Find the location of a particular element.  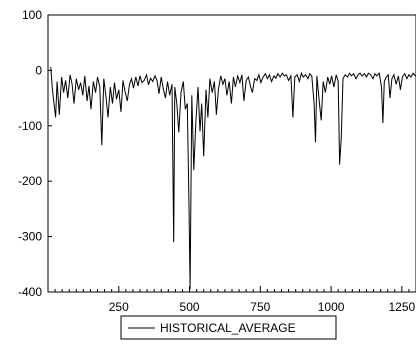

y-tick-label: -100 is located at coordinates (30, 126).